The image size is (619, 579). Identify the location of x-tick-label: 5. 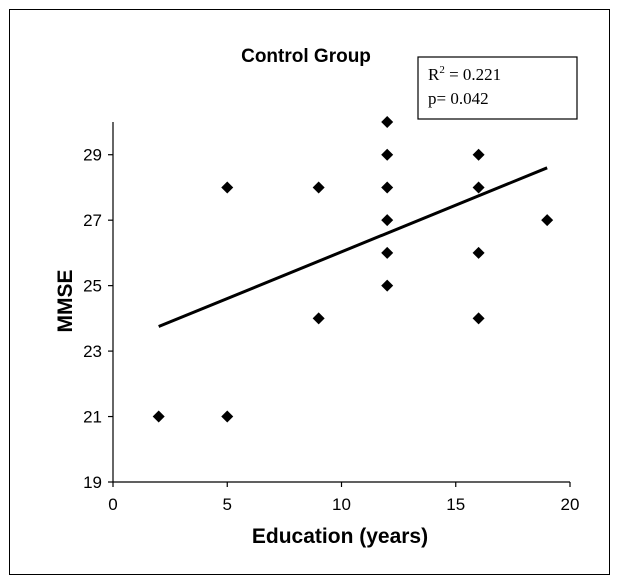
(227, 504).